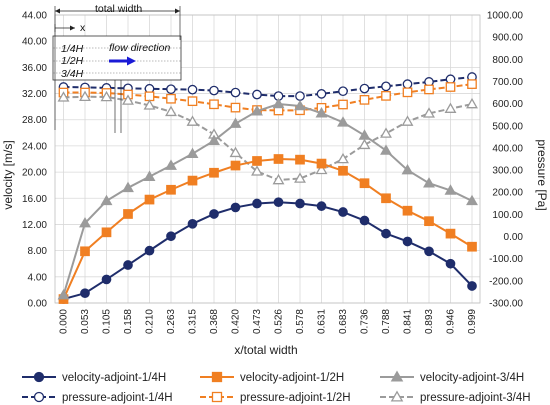 This screenshot has width=550, height=405. I want to click on x-arrowhead-icon, so click(72, 28).